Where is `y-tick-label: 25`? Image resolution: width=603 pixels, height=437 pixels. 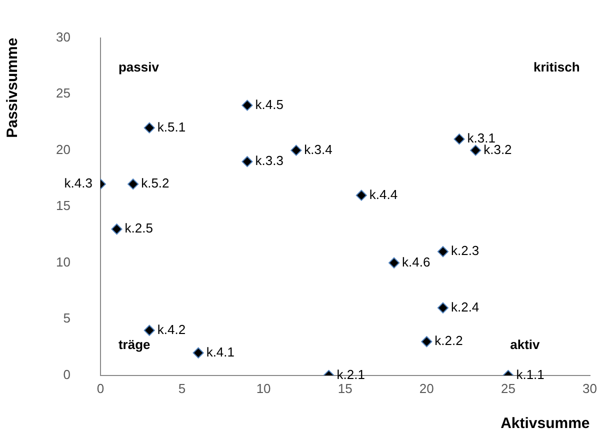 y-tick-label: 25 is located at coordinates (63, 93).